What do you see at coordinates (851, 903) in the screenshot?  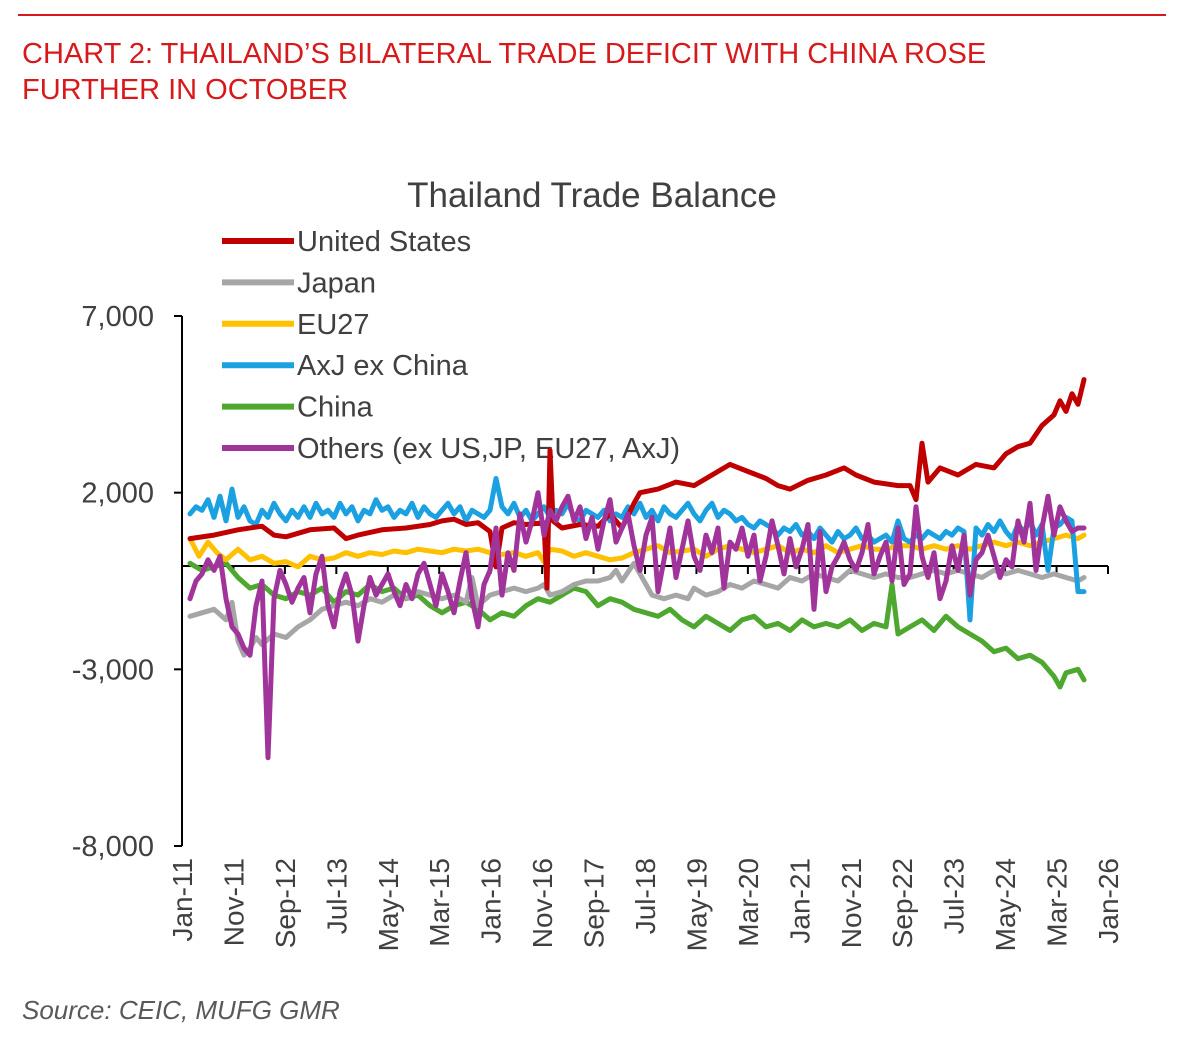 I see `x-tick-label: Nov-21` at bounding box center [851, 903].